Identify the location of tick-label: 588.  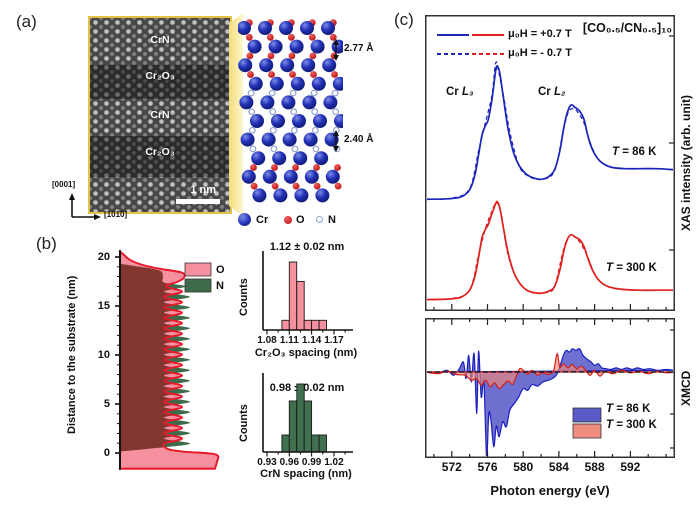
(594, 467).